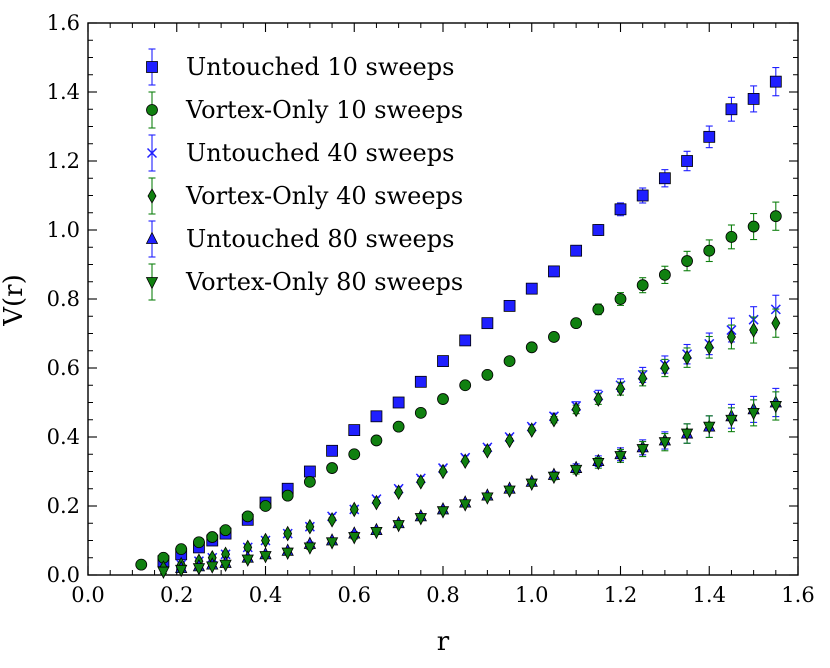 The height and width of the screenshot is (668, 830). What do you see at coordinates (320, 239) in the screenshot?
I see `legend-label: Untouched 80 sweeps` at bounding box center [320, 239].